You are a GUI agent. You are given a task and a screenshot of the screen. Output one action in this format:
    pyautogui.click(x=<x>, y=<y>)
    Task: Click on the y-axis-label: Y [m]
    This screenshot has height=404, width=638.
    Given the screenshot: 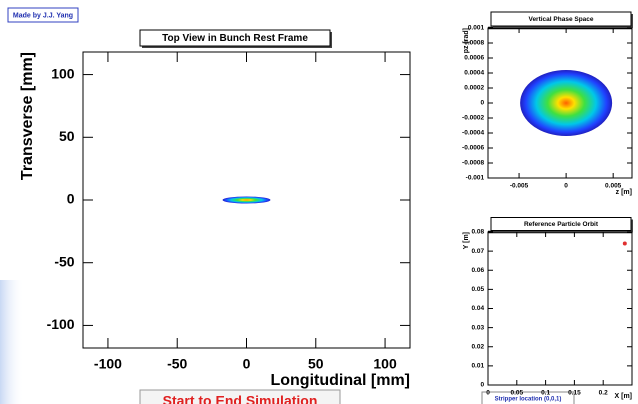 What is the action you would take?
    pyautogui.click(x=466, y=240)
    